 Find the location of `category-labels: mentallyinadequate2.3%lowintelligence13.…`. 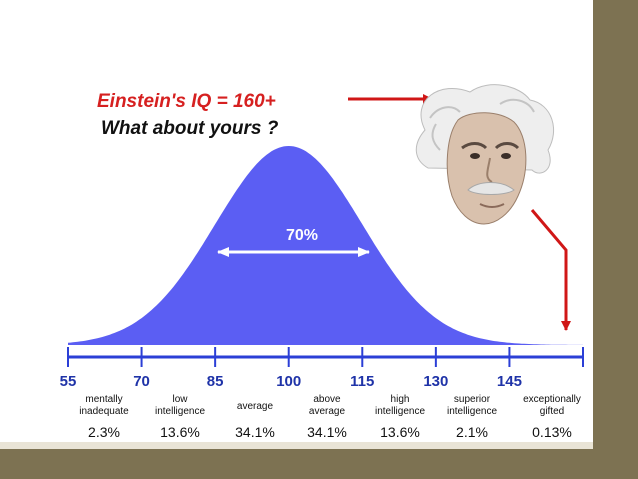

category-labels: mentallyinadequate2.3%lowintelligence13.… is located at coordinates (330, 417).